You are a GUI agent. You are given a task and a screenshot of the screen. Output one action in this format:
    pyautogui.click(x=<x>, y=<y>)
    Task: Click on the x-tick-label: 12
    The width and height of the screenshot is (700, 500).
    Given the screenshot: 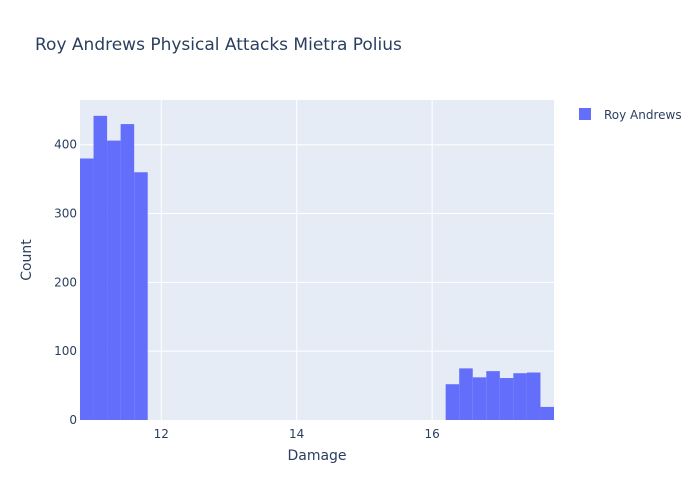 What is the action you would take?
    pyautogui.click(x=161, y=434)
    